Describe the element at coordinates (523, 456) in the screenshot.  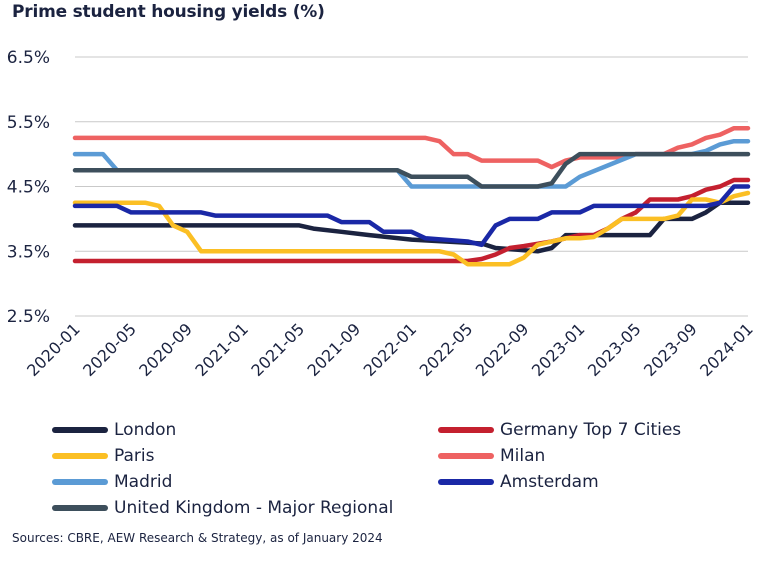
I see `legend-label-milan: Milan` at that location.